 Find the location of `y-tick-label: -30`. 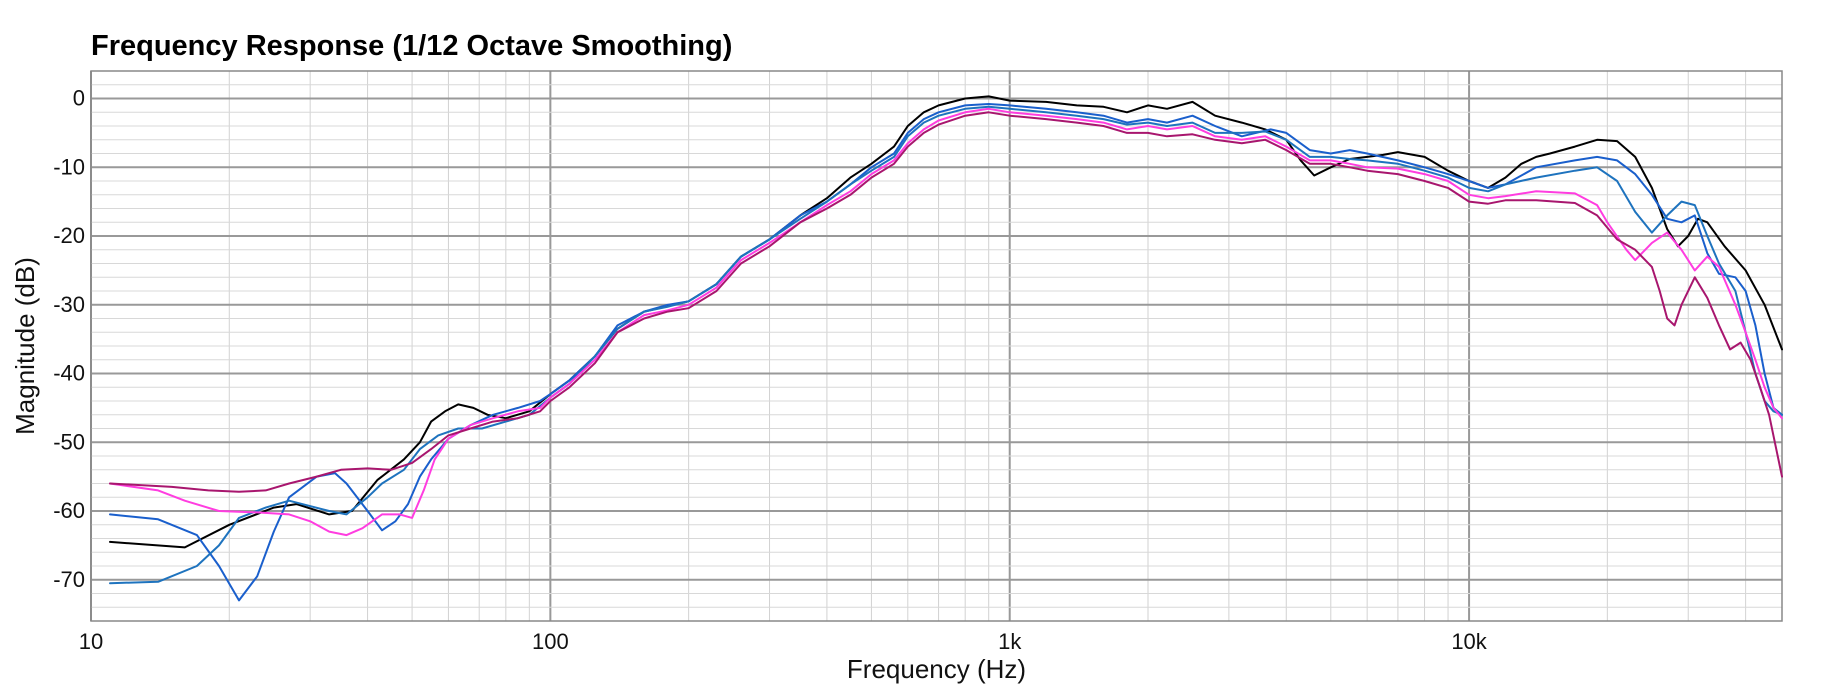

y-tick-label: -30 is located at coordinates (69, 304).